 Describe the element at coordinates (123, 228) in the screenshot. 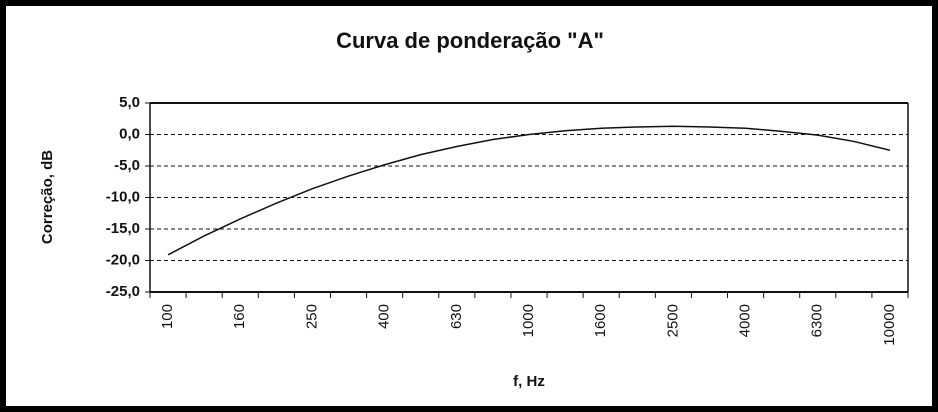

I see `y-tick-label: -15,0` at that location.